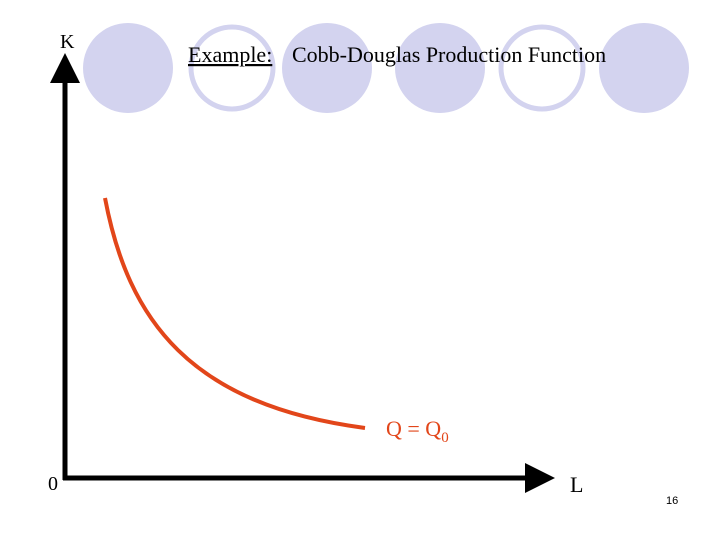 Image resolution: width=720 pixels, height=540 pixels. I want to click on curve-label: Q = Q0, so click(417, 431).